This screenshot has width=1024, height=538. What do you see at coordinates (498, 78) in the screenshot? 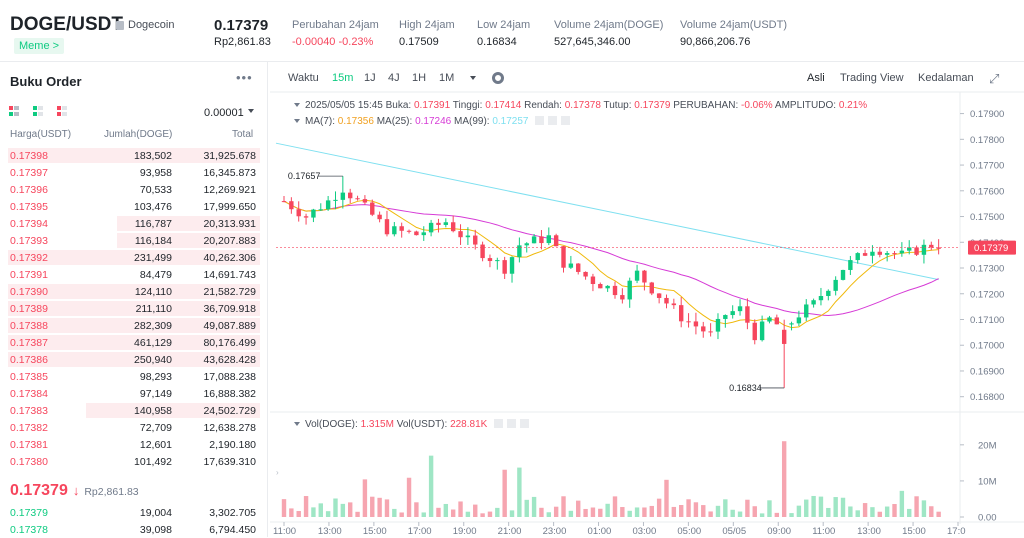
I see `gear-icon` at bounding box center [498, 78].